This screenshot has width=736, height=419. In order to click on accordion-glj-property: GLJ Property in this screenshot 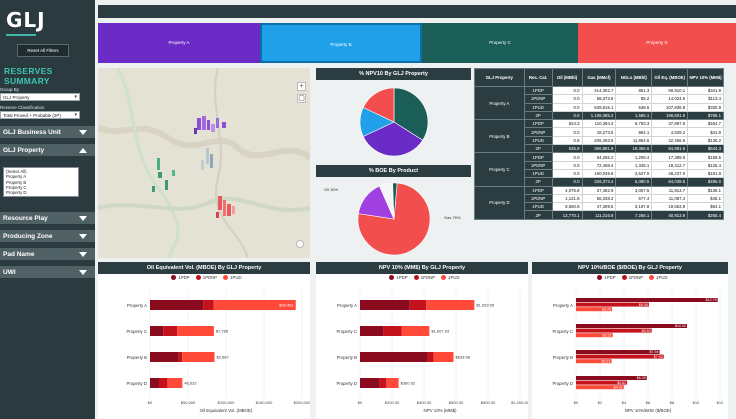, I will do `click(47, 150)`.